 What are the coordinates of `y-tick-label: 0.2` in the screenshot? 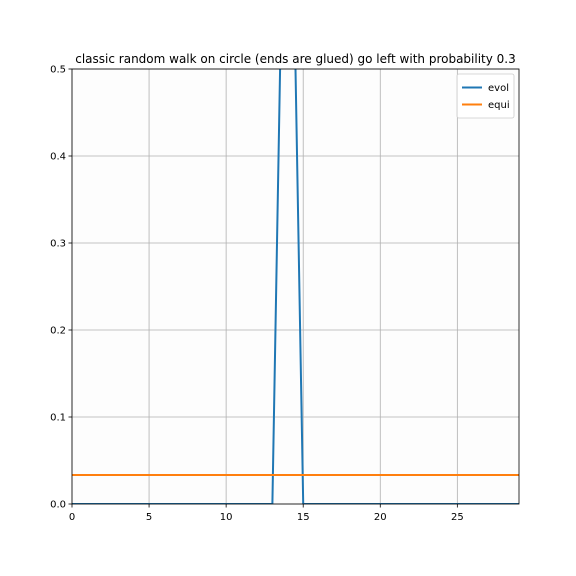 It's located at (58, 331).